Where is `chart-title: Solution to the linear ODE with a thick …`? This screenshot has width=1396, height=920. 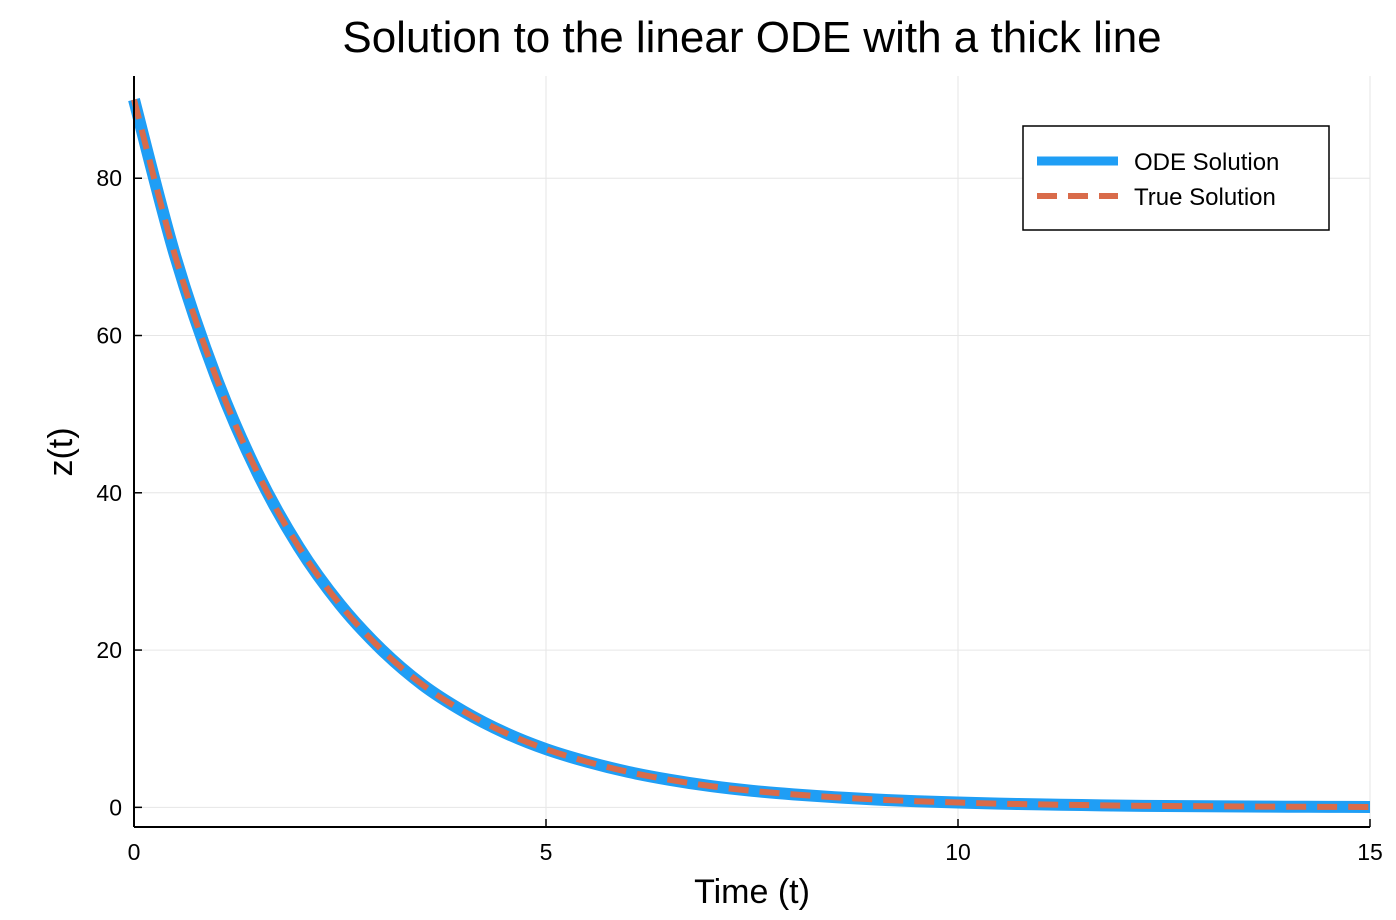 chart-title: Solution to the linear ODE with a thick … is located at coordinates (751, 37).